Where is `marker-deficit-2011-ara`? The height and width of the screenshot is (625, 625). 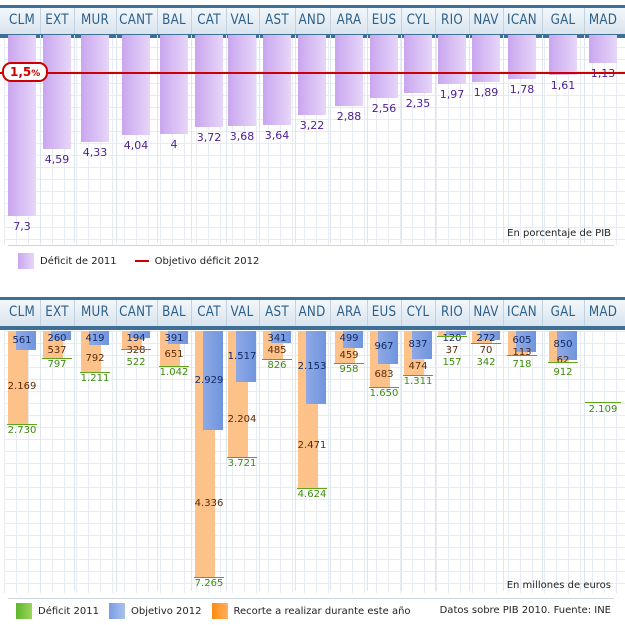
marker-deficit-2011-ara is located at coordinates (349, 364).